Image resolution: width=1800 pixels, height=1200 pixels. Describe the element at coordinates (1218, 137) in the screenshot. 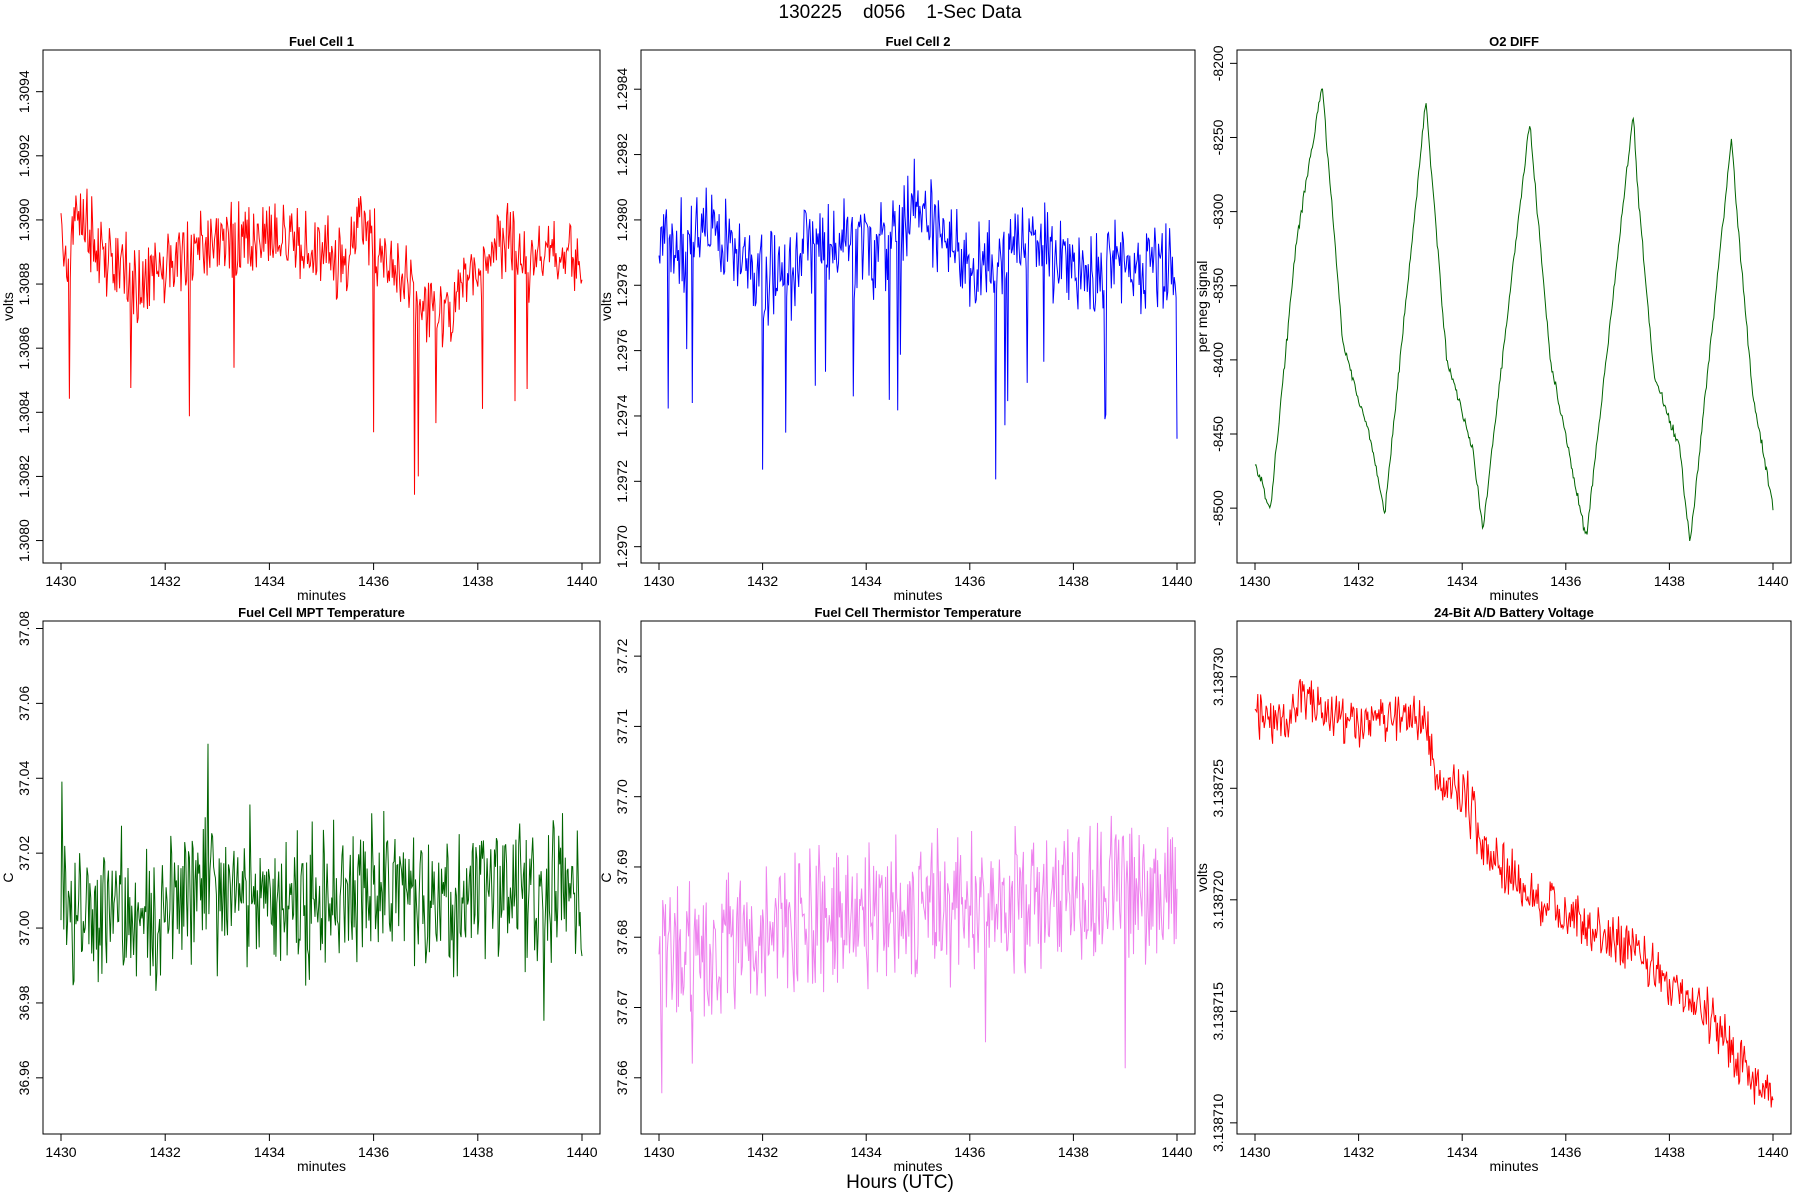

I see `y-tick-label: -8250` at that location.